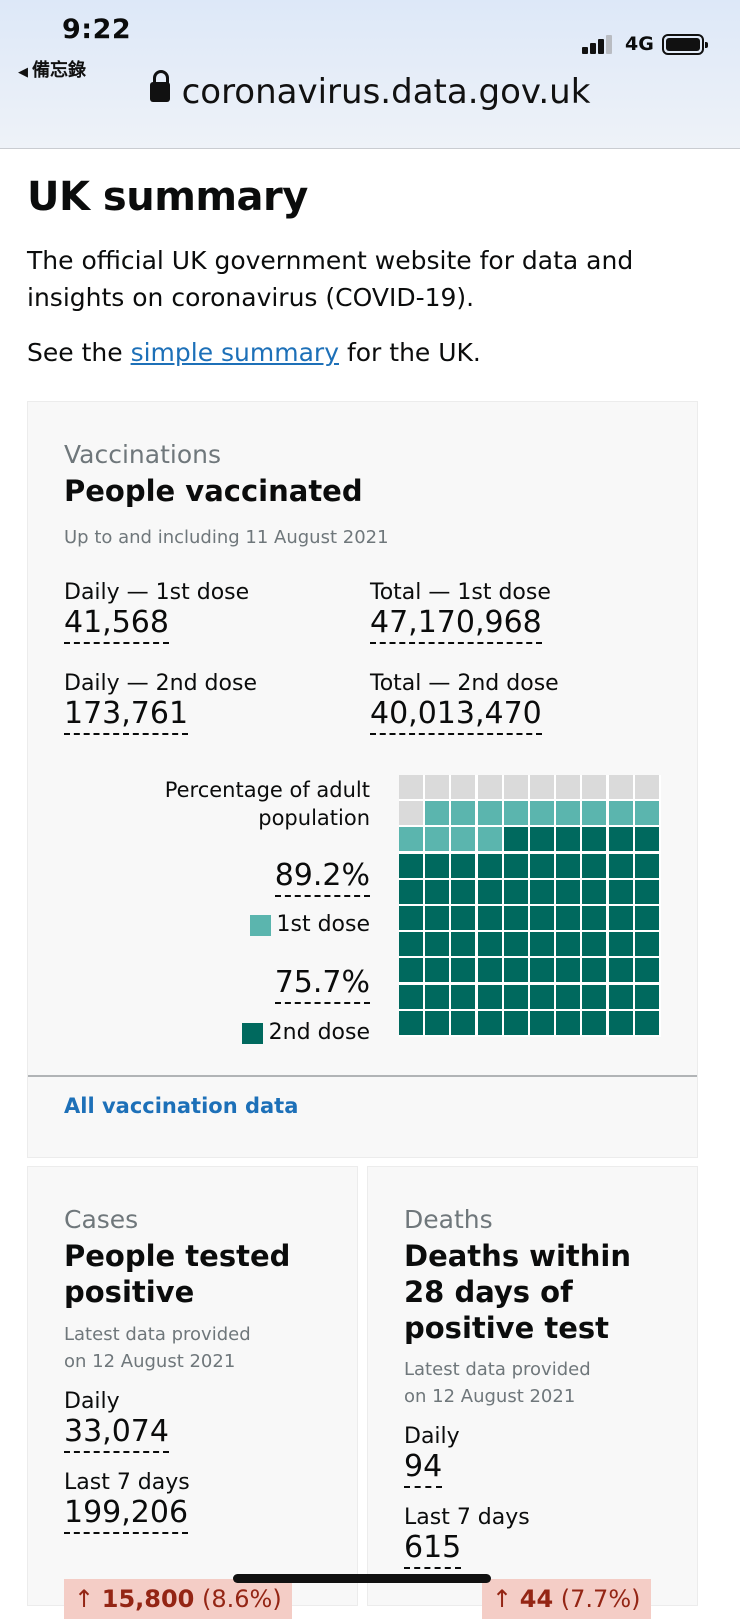 This screenshot has height=1619, width=740. I want to click on see-prefix: See the, so click(79, 352).